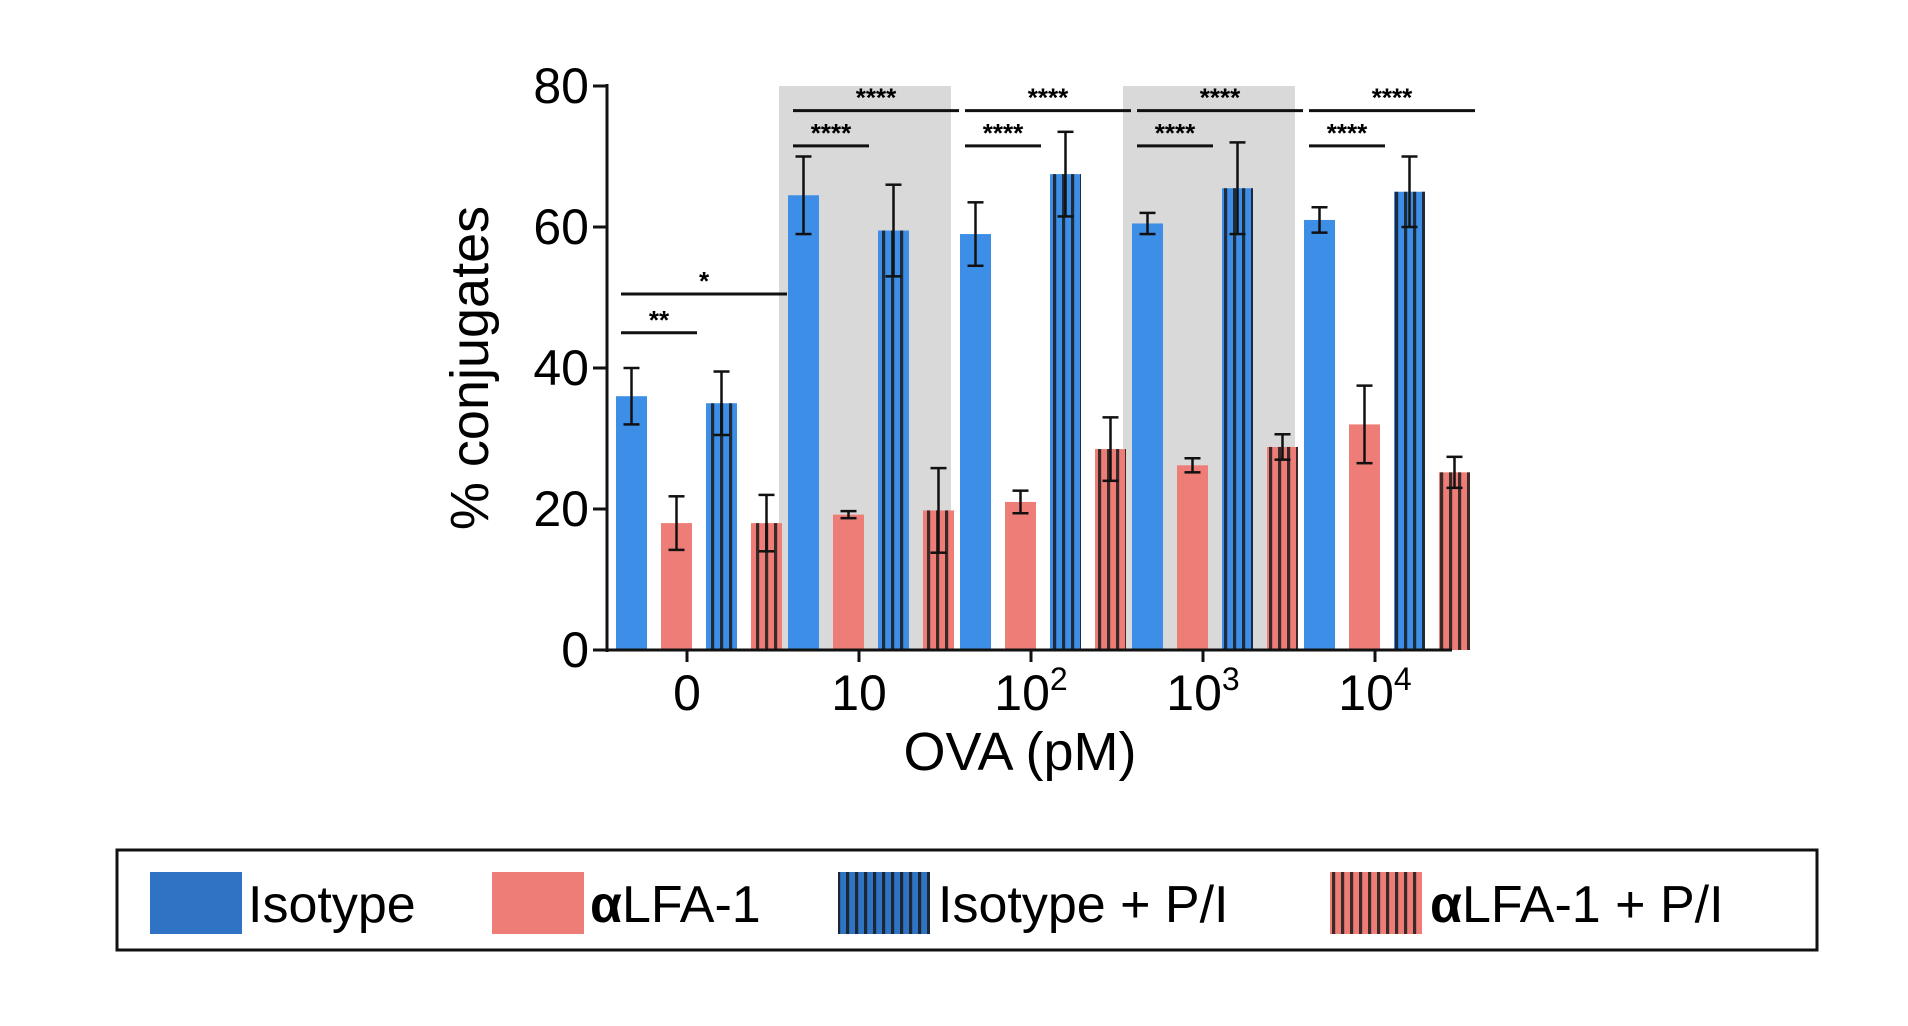  What do you see at coordinates (575, 650) in the screenshot?
I see `y-tick-label: 0` at bounding box center [575, 650].